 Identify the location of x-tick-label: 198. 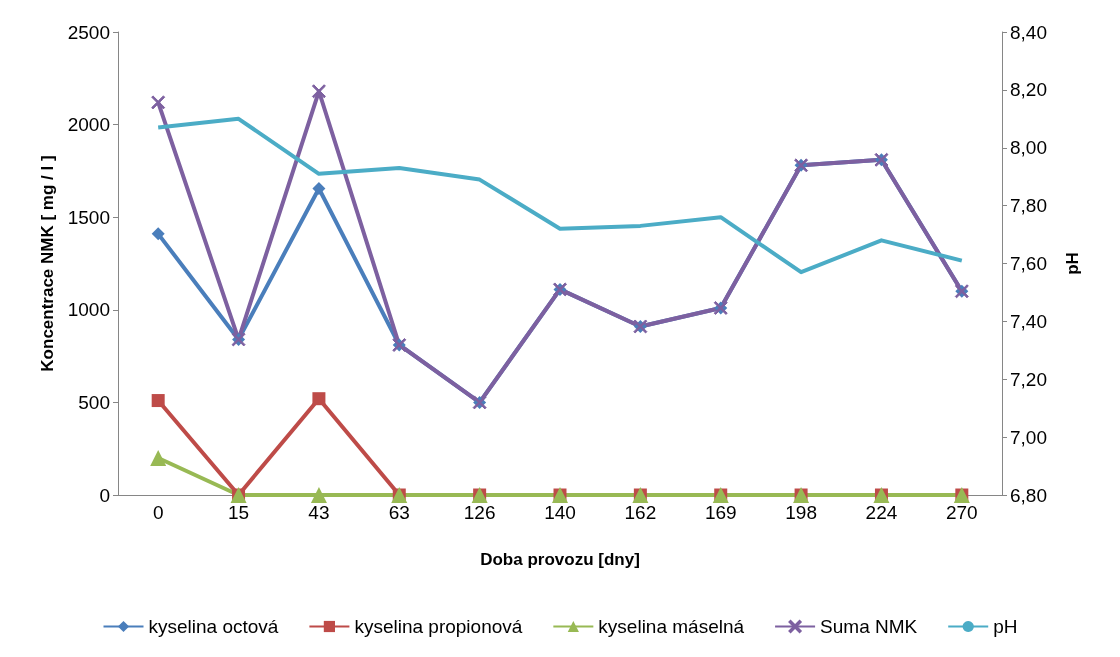
(801, 512).